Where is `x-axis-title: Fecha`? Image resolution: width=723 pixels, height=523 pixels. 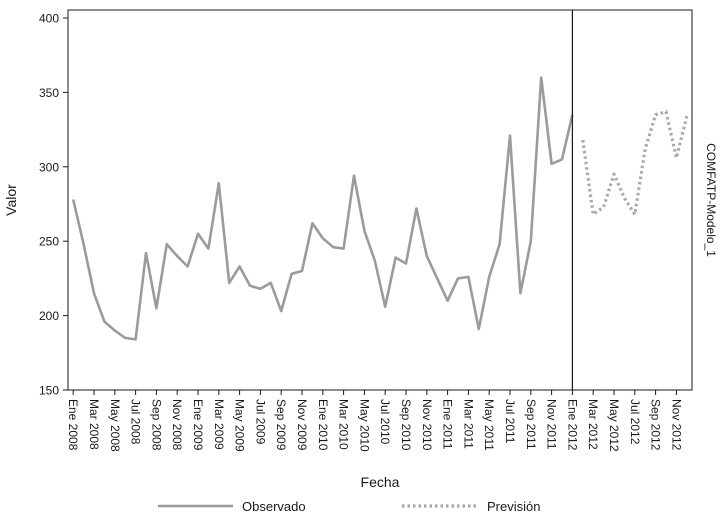
x-axis-title: Fecha is located at coordinates (380, 482).